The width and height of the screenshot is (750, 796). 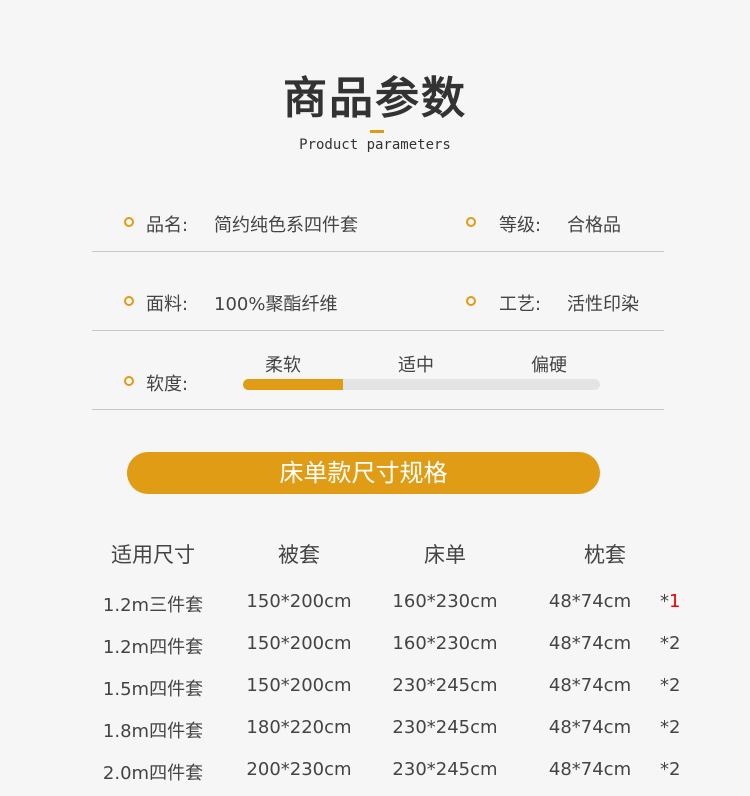 I want to click on table-header: 枕套, so click(x=605, y=555).